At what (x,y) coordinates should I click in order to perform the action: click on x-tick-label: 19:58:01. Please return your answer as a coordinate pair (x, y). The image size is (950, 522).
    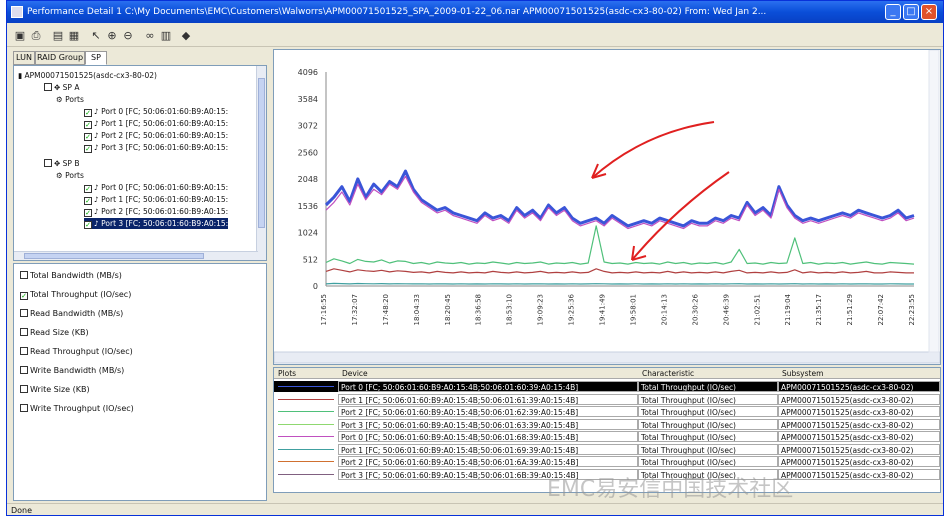
    Looking at the image, I should click on (633, 309).